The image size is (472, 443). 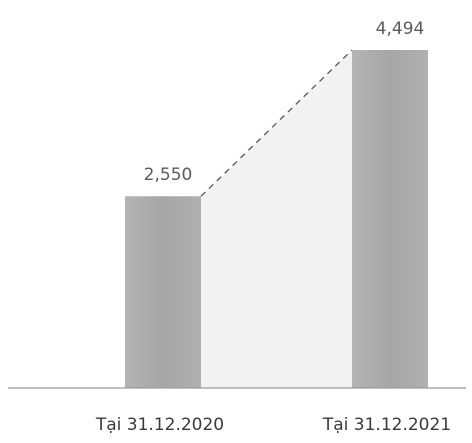 I want to click on category-label-1: Tại 31.12.2020, so click(x=159, y=425).